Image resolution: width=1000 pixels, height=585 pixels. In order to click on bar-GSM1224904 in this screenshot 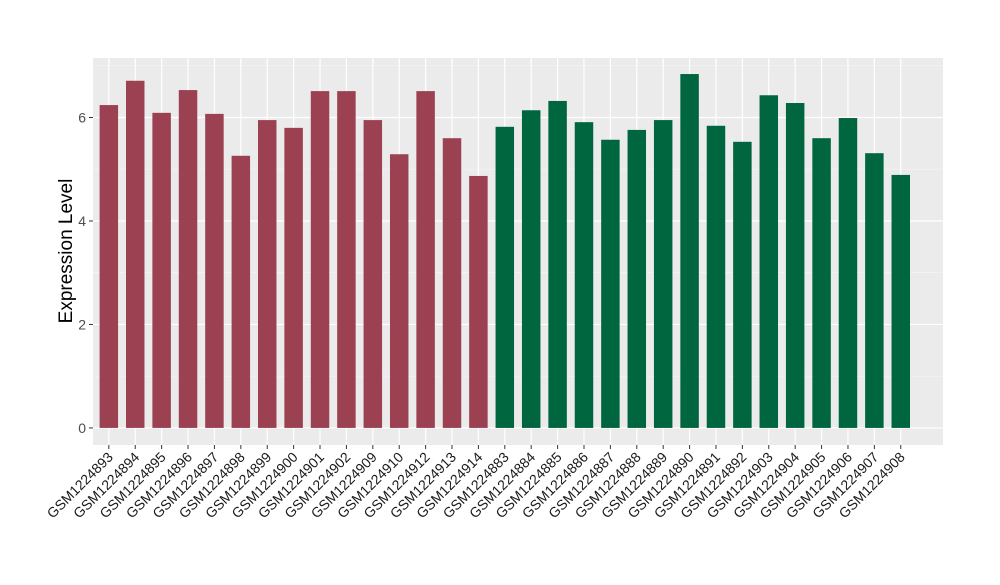, I will do `click(795, 265)`.